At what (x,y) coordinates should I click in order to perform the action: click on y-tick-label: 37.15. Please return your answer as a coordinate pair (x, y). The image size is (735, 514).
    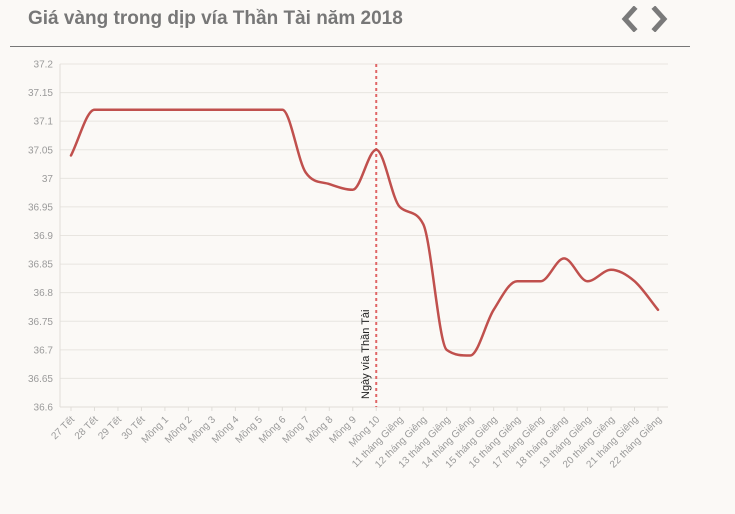
    Looking at the image, I should click on (40, 93).